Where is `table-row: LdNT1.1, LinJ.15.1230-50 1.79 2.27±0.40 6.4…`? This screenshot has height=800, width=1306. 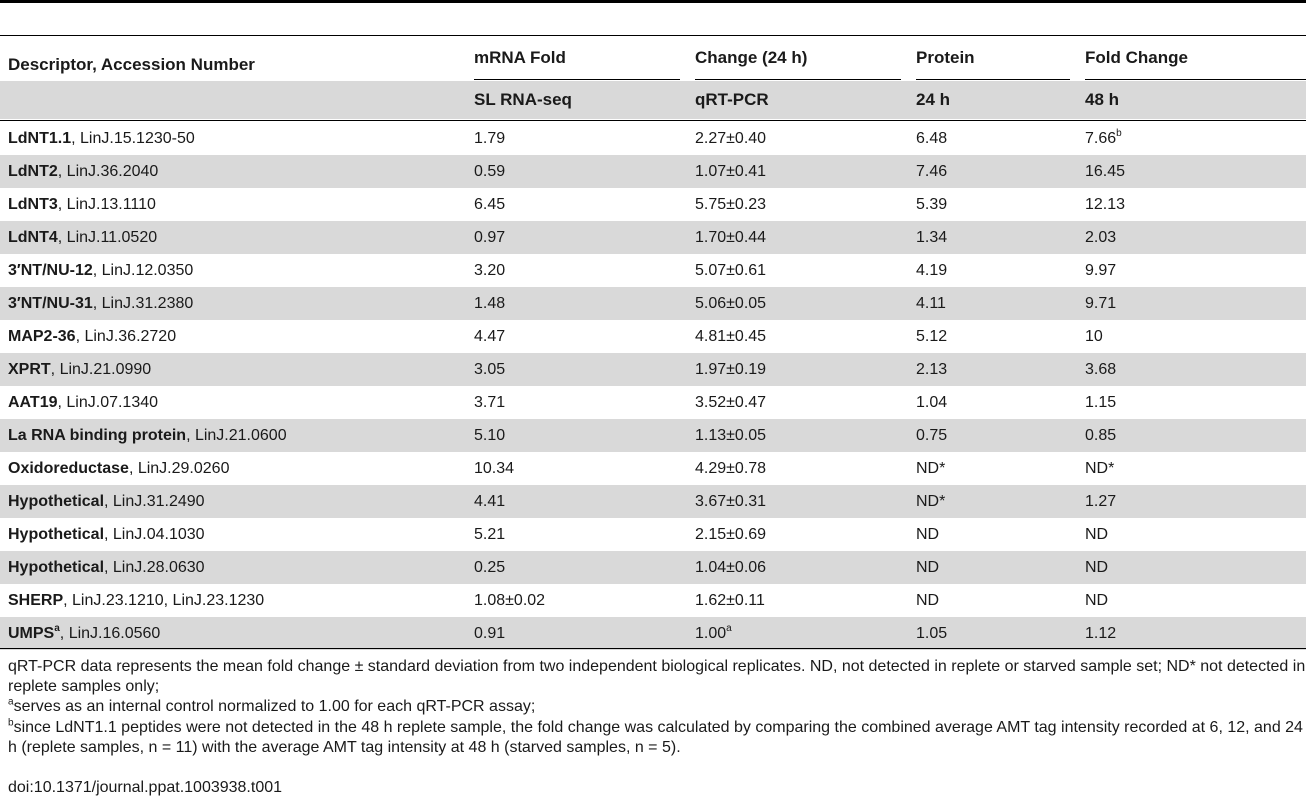 table-row: LdNT1.1, LinJ.15.1230-50 1.79 2.27±0.40 6.4… is located at coordinates (653, 138).